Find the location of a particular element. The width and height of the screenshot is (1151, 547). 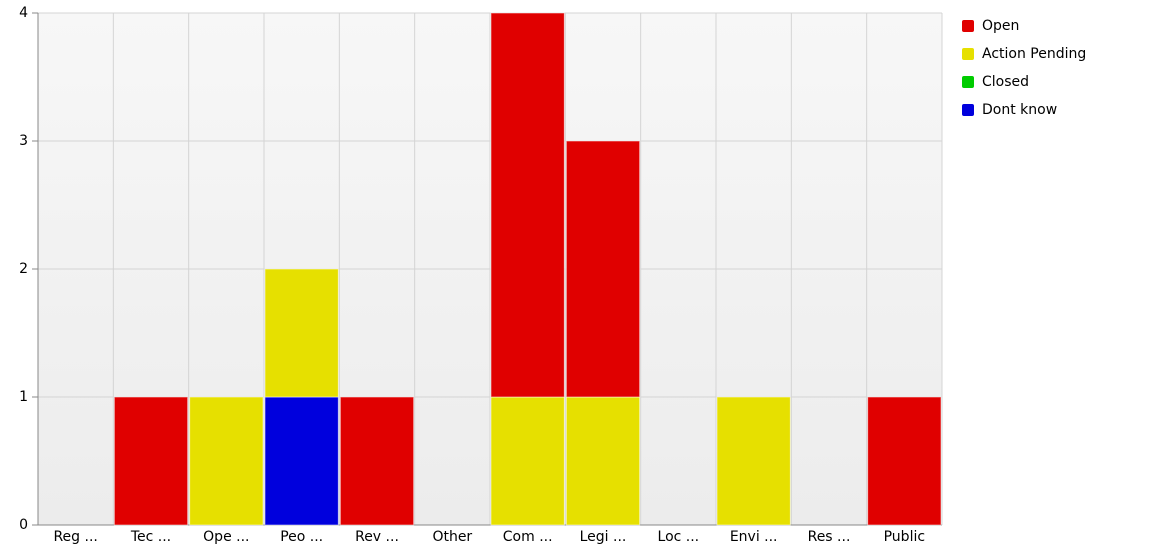

y-tick-label: 1 is located at coordinates (23, 397).